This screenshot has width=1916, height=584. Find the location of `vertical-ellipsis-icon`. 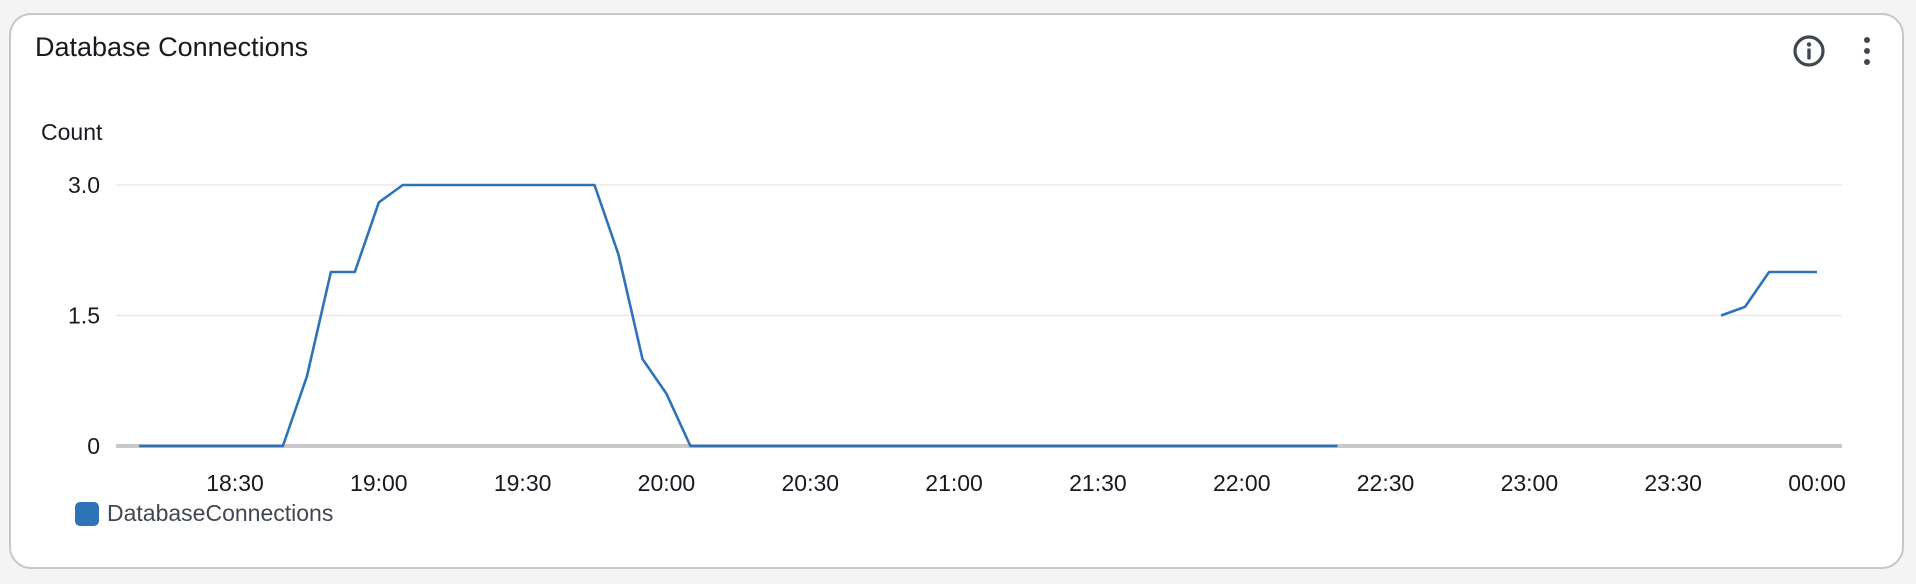

vertical-ellipsis-icon is located at coordinates (1867, 51).